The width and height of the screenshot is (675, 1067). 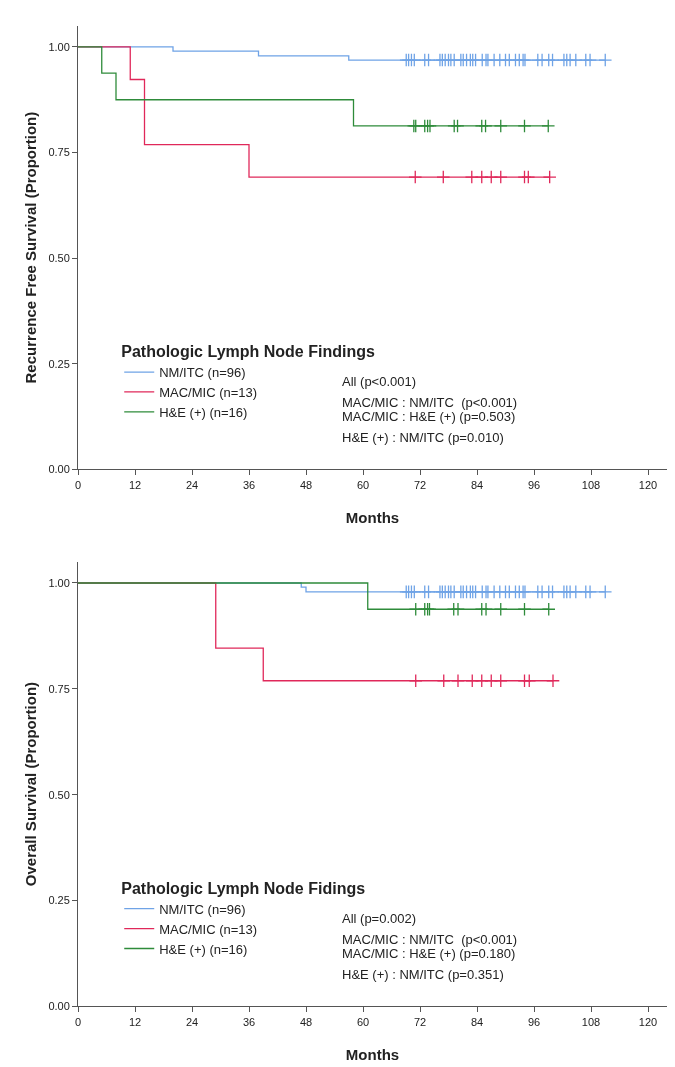 What do you see at coordinates (429, 953) in the screenshot?
I see `annotation: MAC/MIC : H&E (+) (p=0.180)` at bounding box center [429, 953].